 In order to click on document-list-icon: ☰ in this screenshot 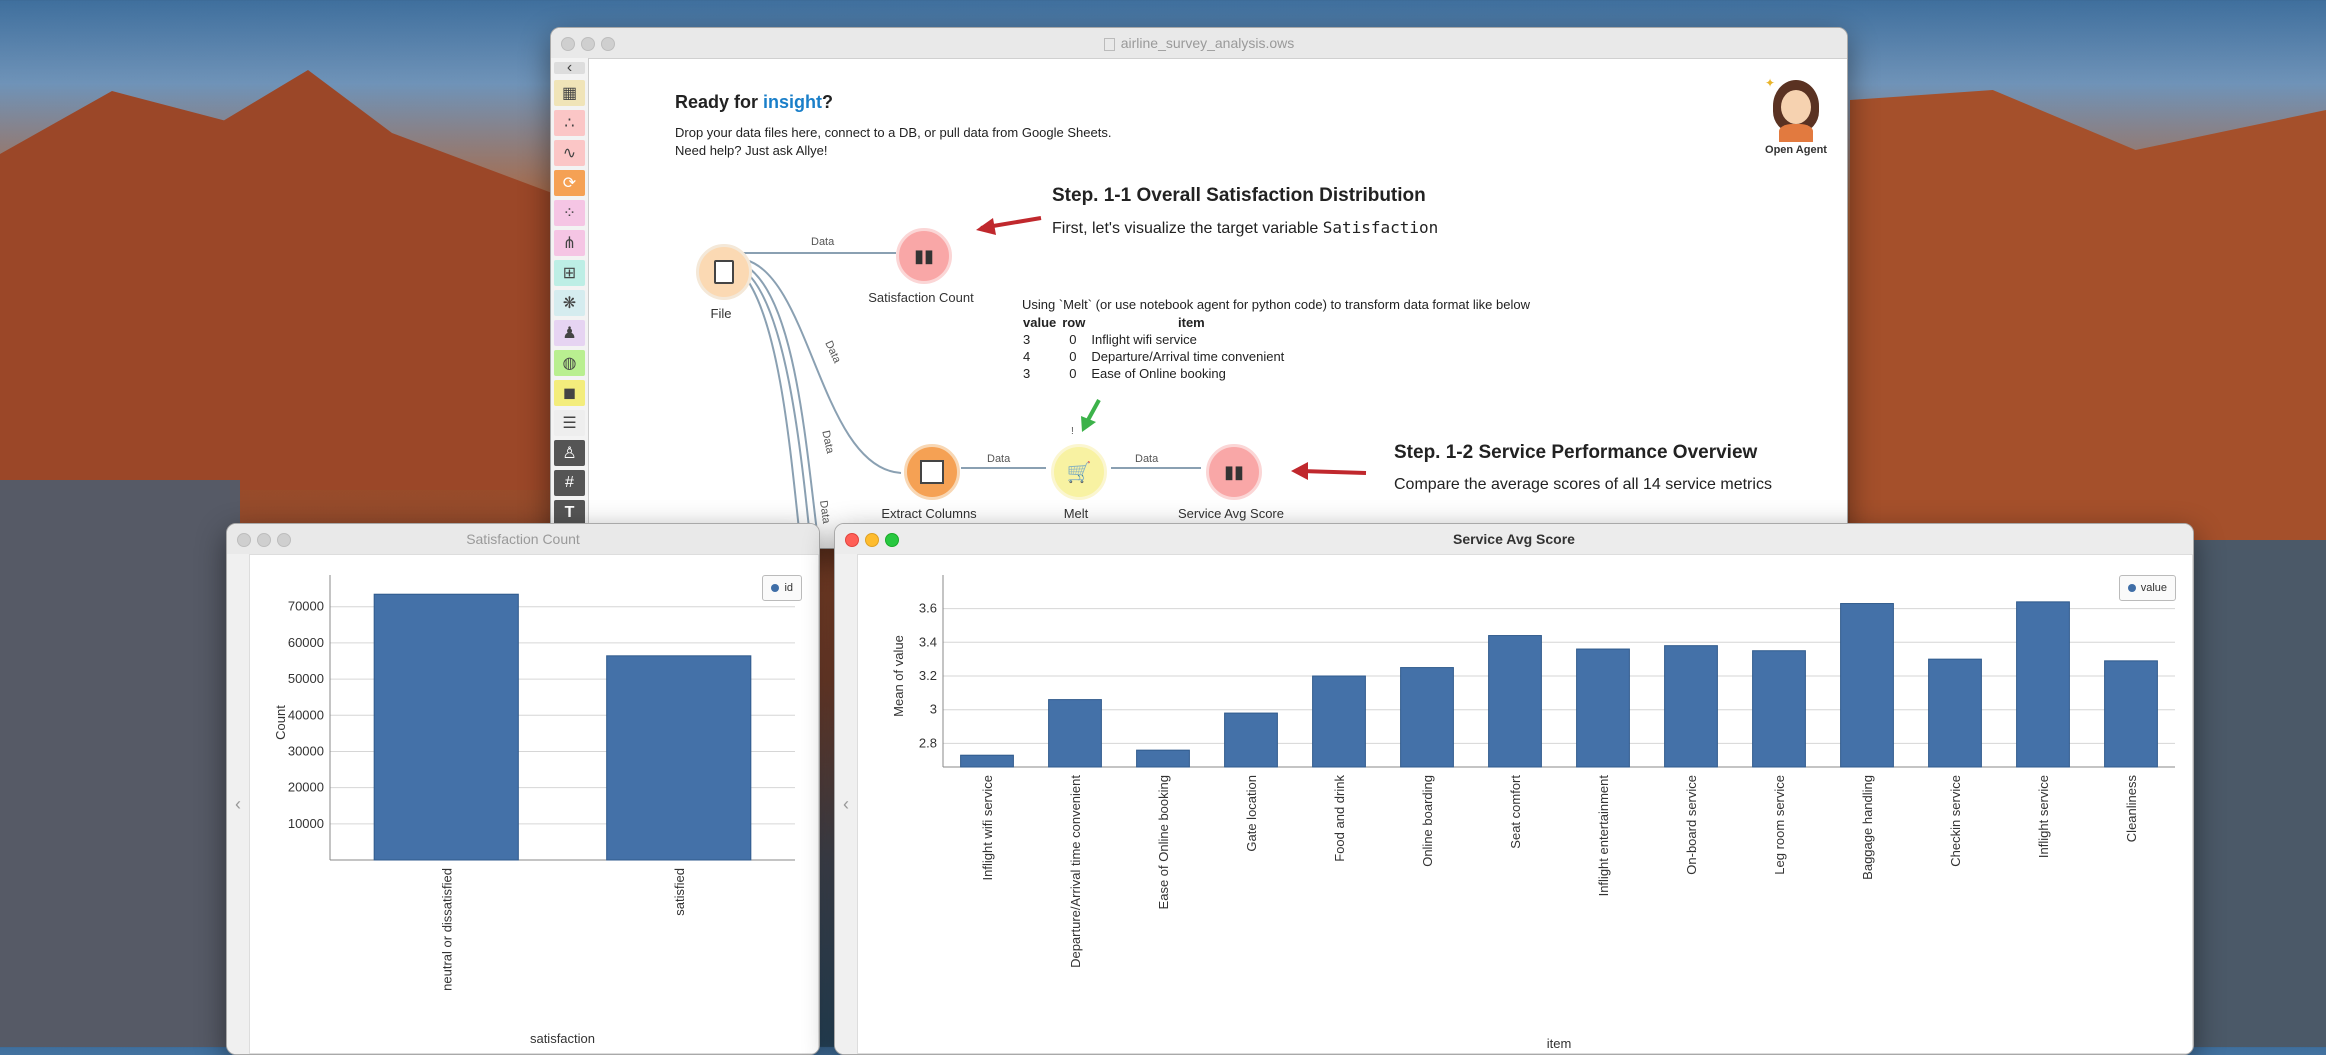, I will do `click(569, 423)`.